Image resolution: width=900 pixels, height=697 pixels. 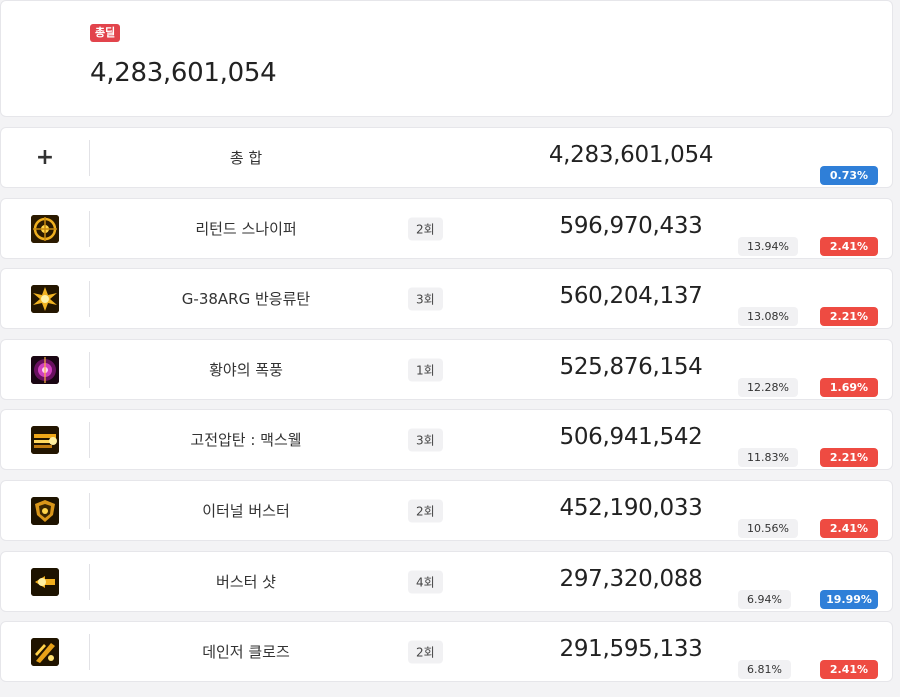 What do you see at coordinates (45, 369) in the screenshot?
I see `purple-storm-icon` at bounding box center [45, 369].